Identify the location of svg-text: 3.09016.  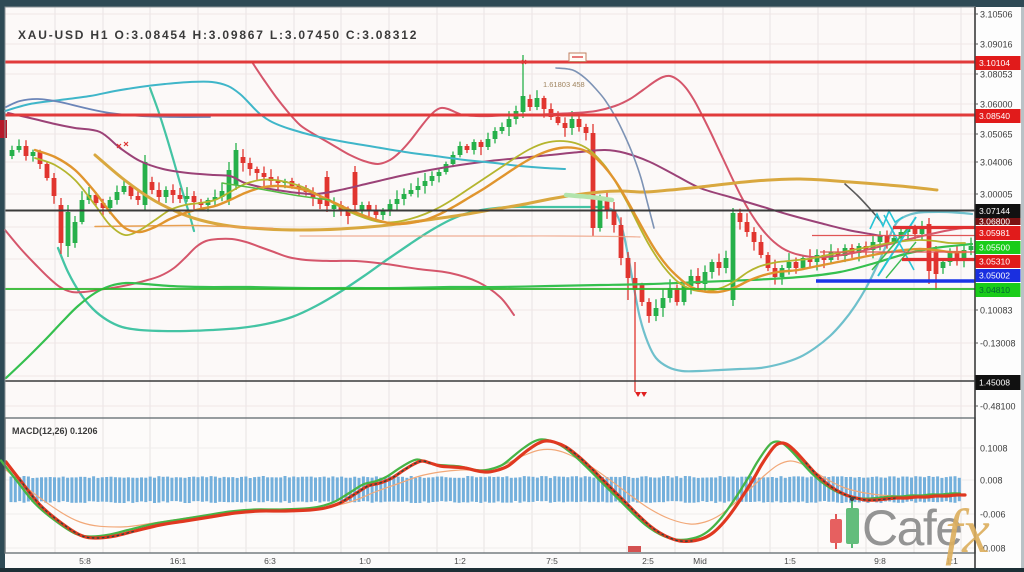
(996, 45).